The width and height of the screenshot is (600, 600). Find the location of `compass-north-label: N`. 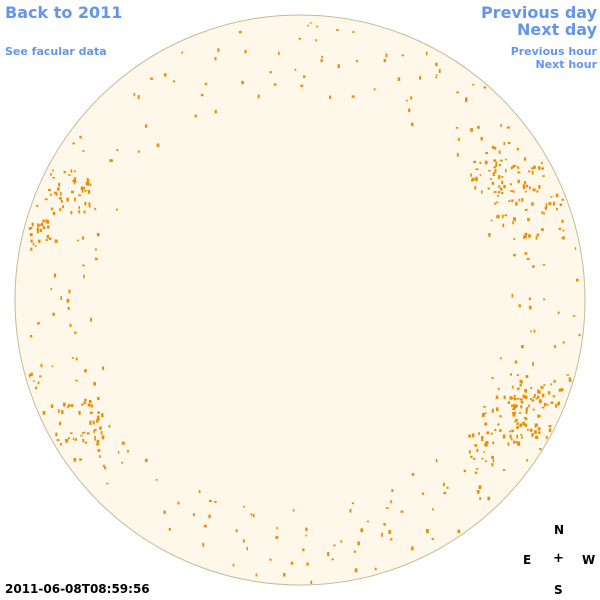

compass-north-label: N is located at coordinates (559, 530).